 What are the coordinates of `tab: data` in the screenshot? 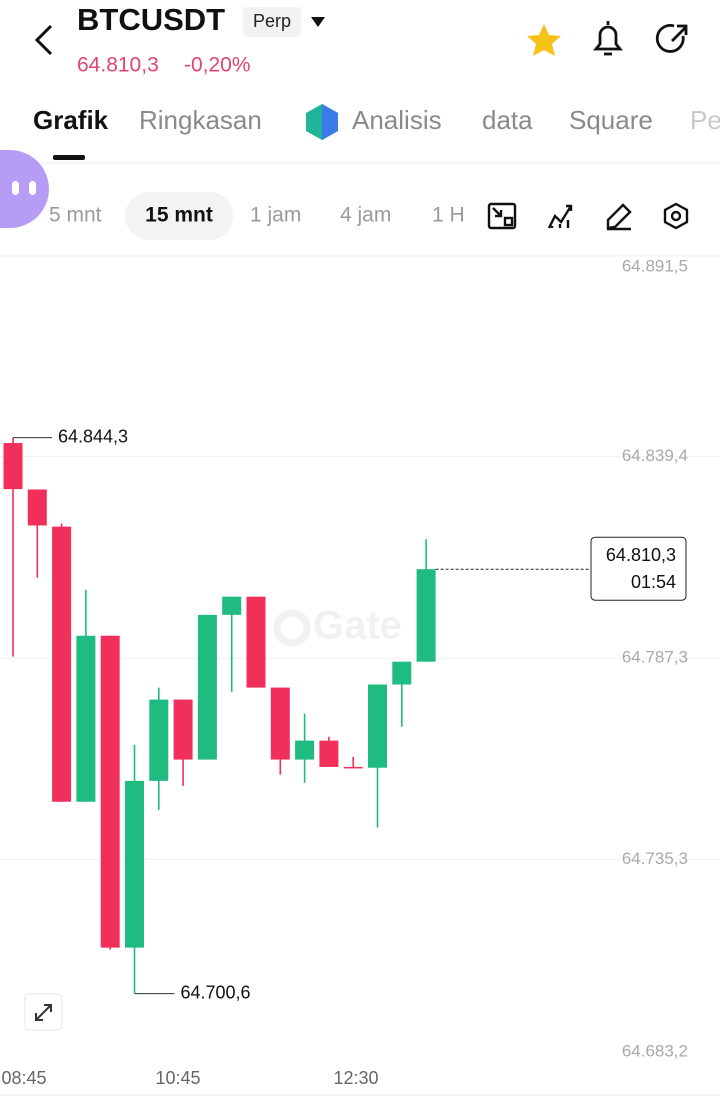 It's located at (507, 120).